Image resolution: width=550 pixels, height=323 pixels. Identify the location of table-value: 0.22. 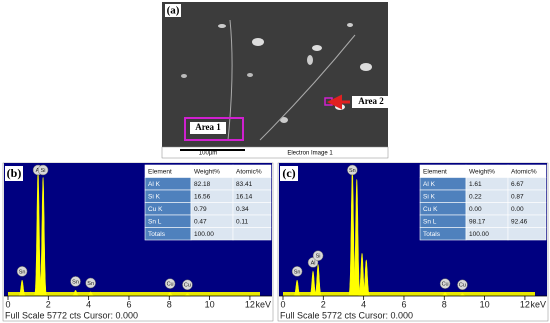
(475, 196).